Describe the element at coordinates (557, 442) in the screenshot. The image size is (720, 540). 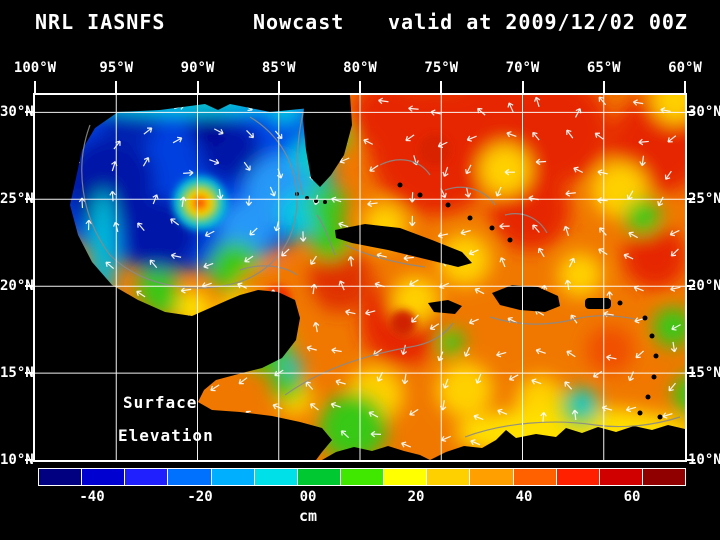
I see `land-south-america` at that location.